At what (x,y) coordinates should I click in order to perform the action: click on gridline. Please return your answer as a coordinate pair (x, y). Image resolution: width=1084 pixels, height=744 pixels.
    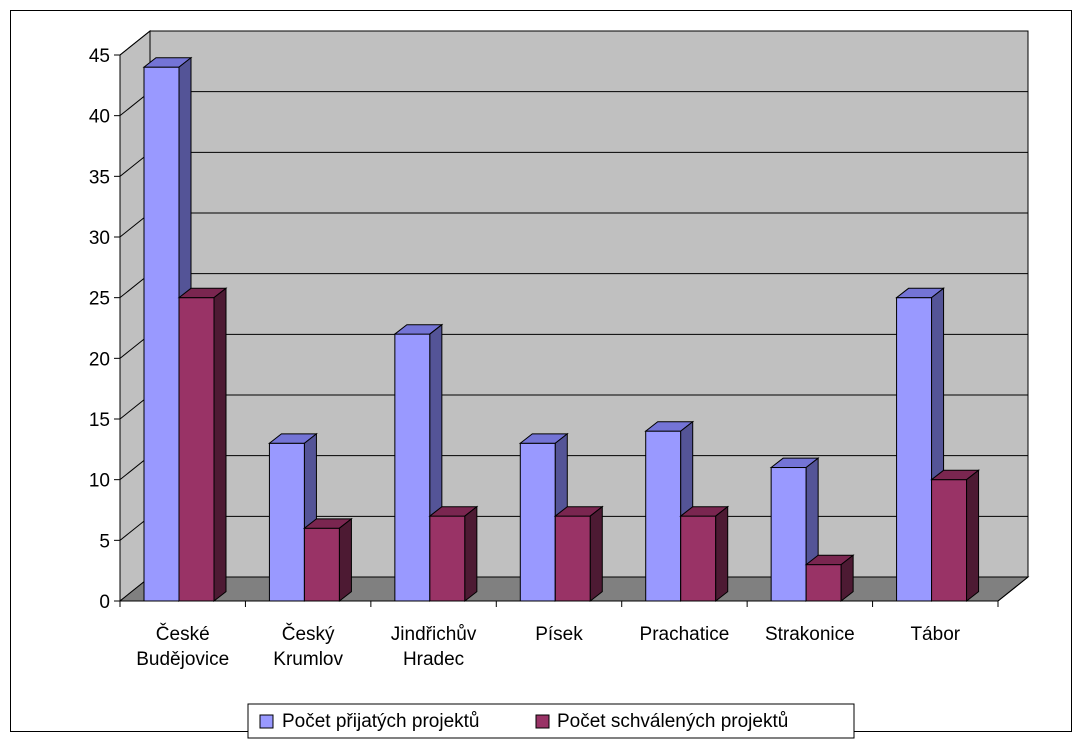
    Looking at the image, I should click on (573, 43).